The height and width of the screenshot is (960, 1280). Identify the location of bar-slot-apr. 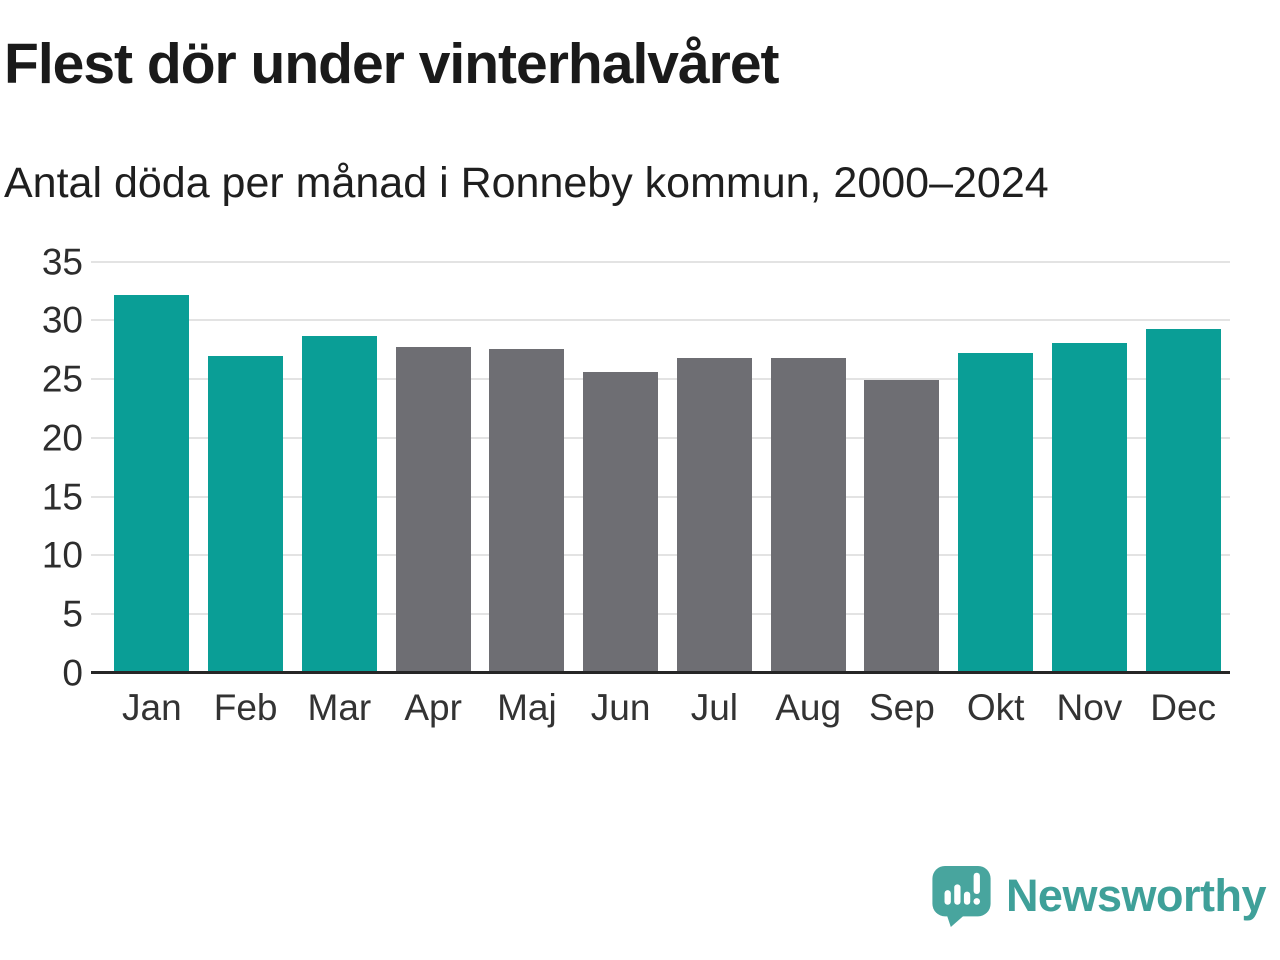
(433, 467).